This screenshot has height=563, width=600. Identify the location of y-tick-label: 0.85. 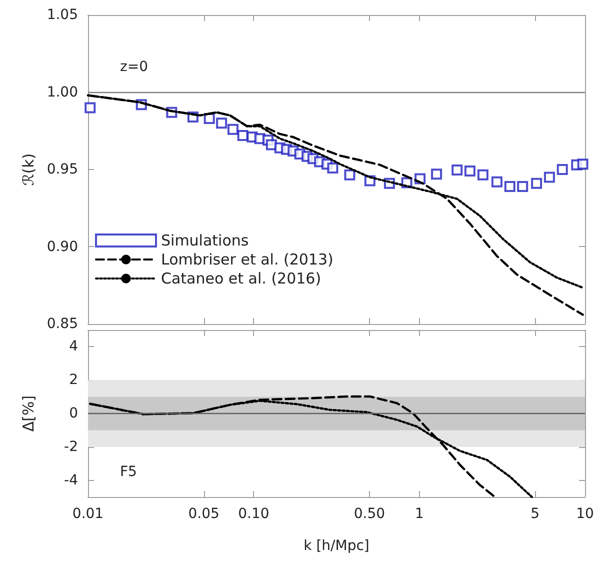
(62, 324).